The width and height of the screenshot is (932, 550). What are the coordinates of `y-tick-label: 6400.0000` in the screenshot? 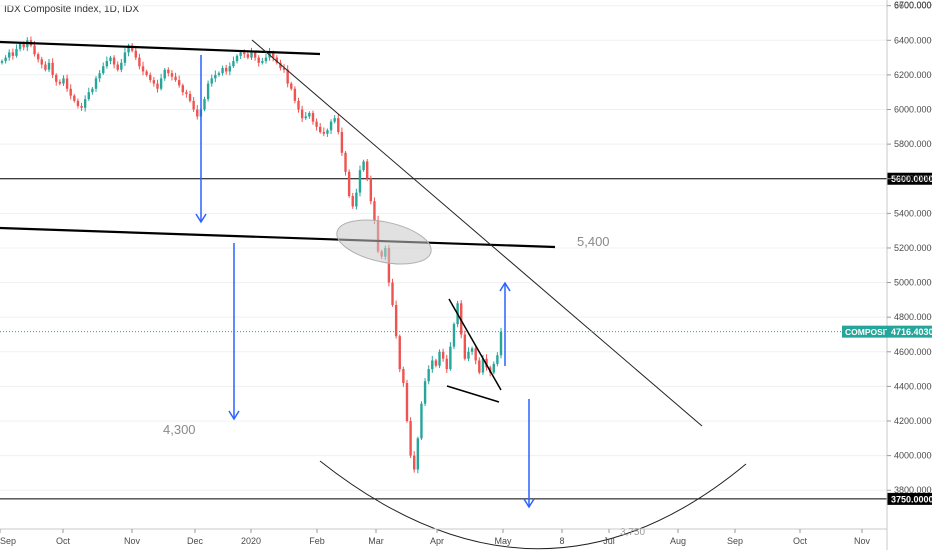 It's located at (913, 40).